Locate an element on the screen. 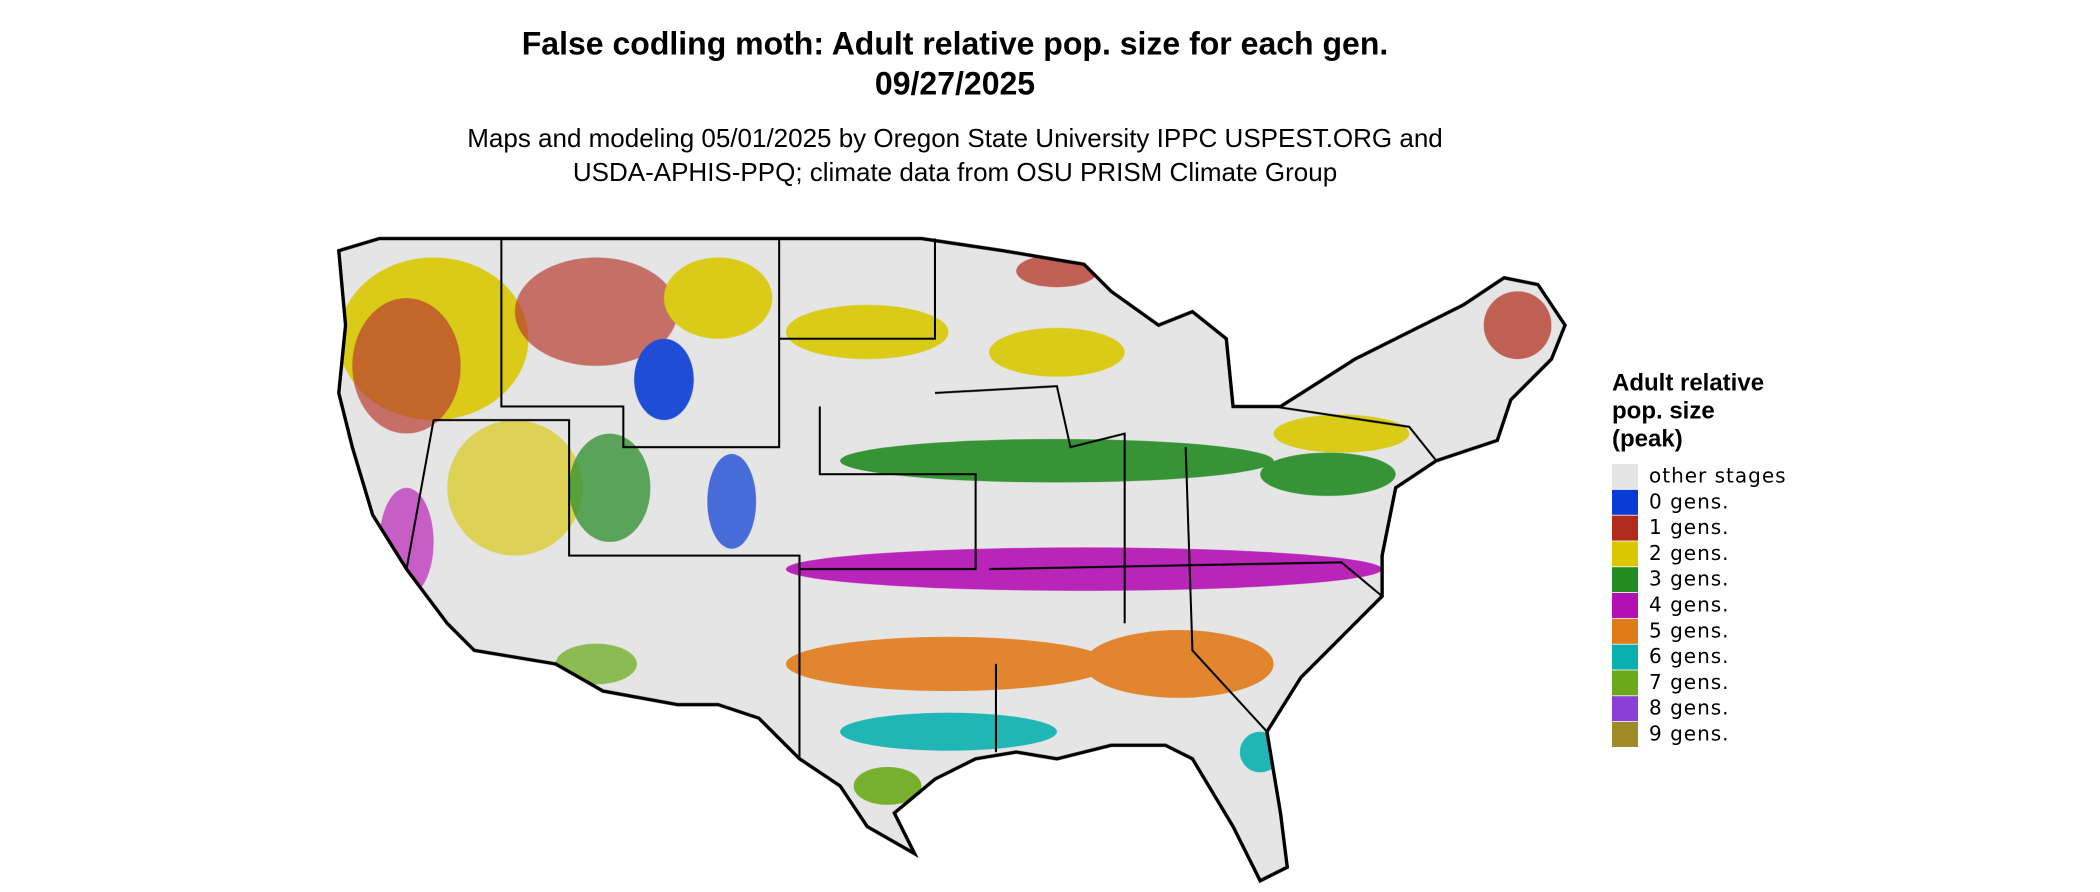 The height and width of the screenshot is (892, 2100). legend-title: Adult relative is located at coordinates (1688, 382).